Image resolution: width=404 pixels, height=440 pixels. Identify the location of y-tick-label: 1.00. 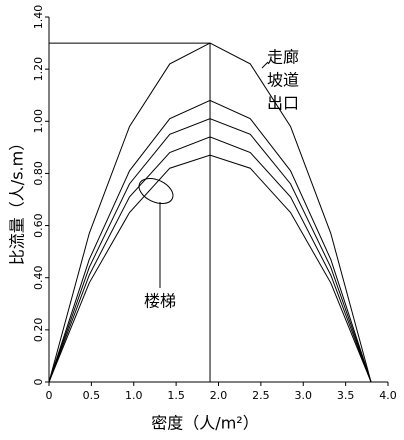
(38, 121).